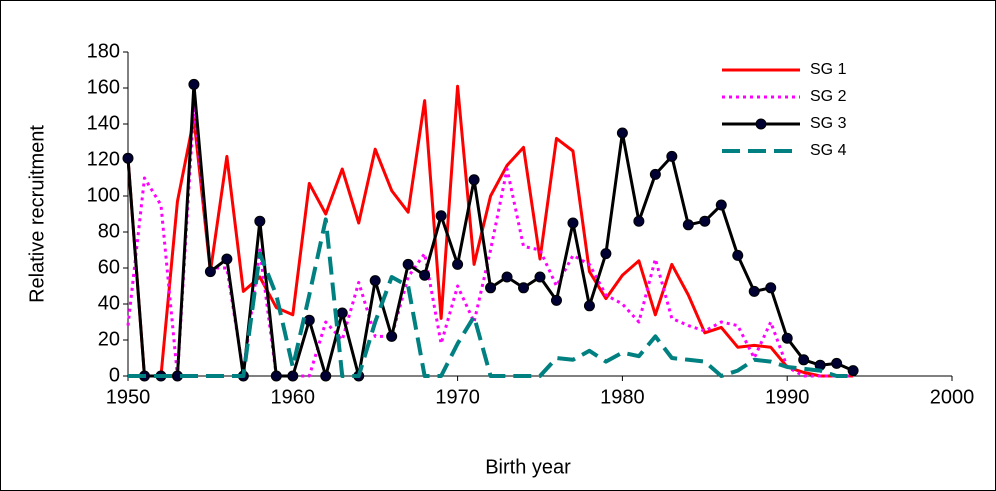  I want to click on y-tick-label: 140, so click(103, 123).